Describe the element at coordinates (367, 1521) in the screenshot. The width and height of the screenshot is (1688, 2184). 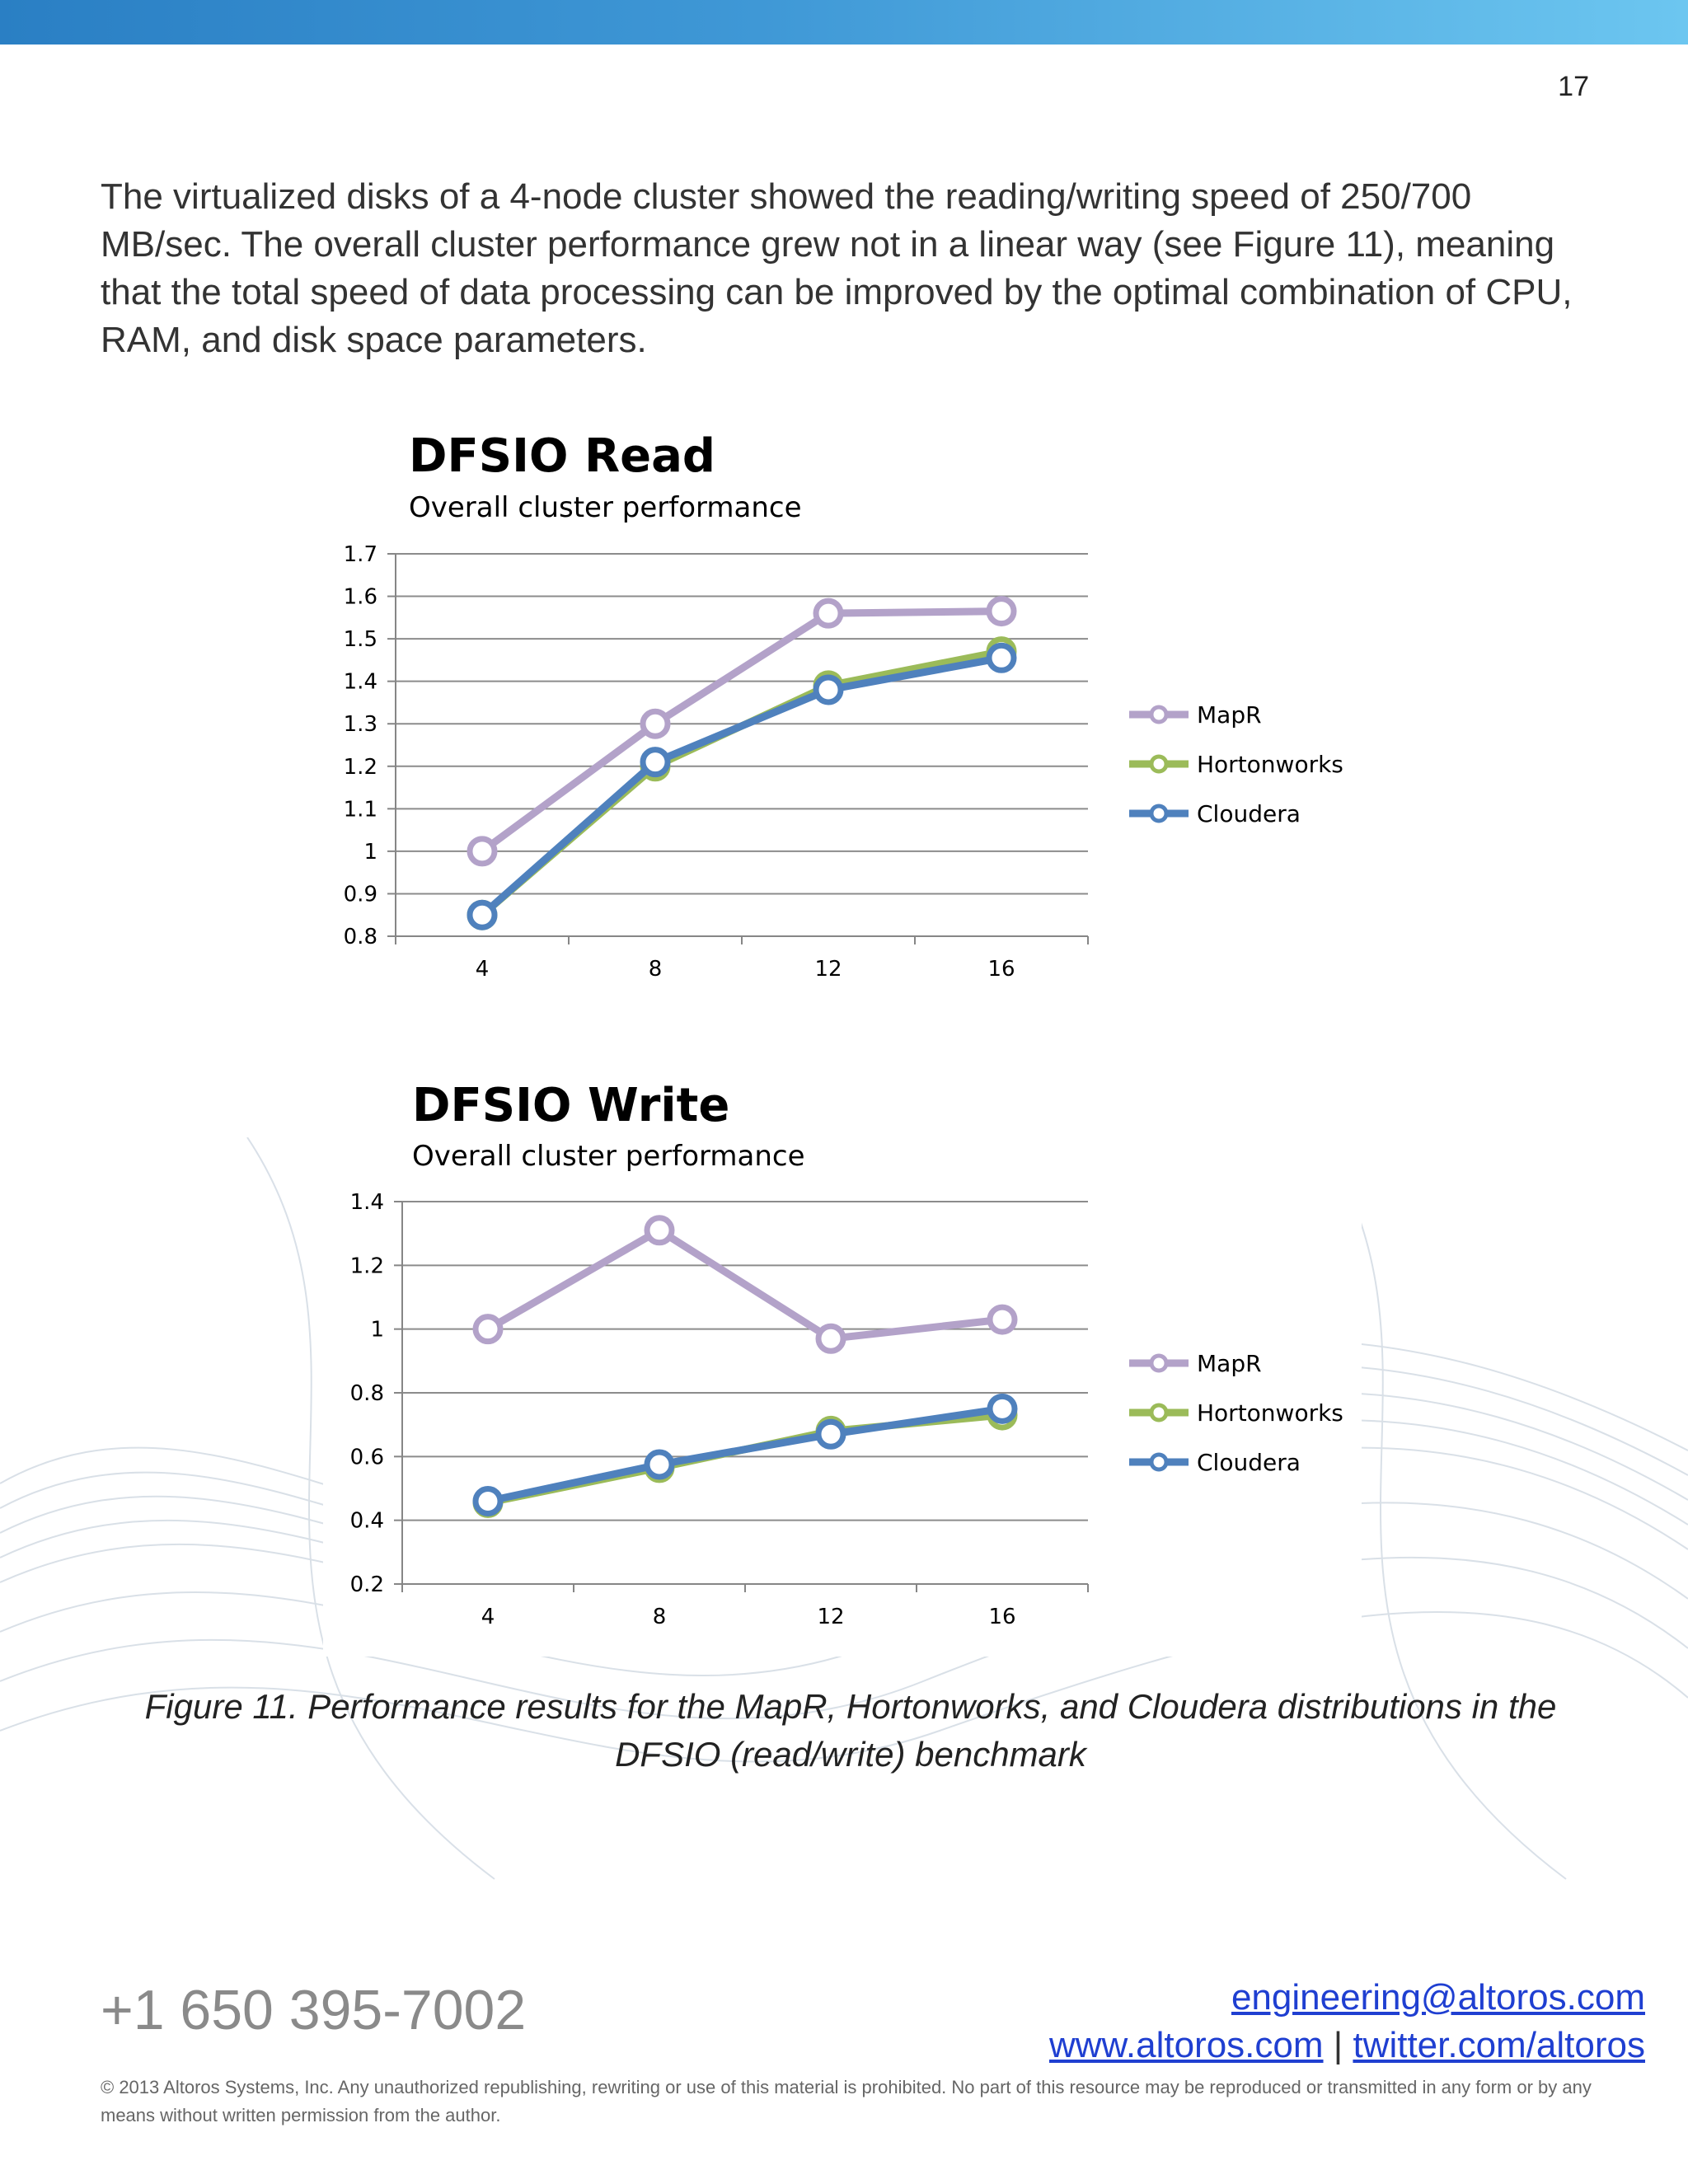
I see `y-tick-label: 0.4` at that location.